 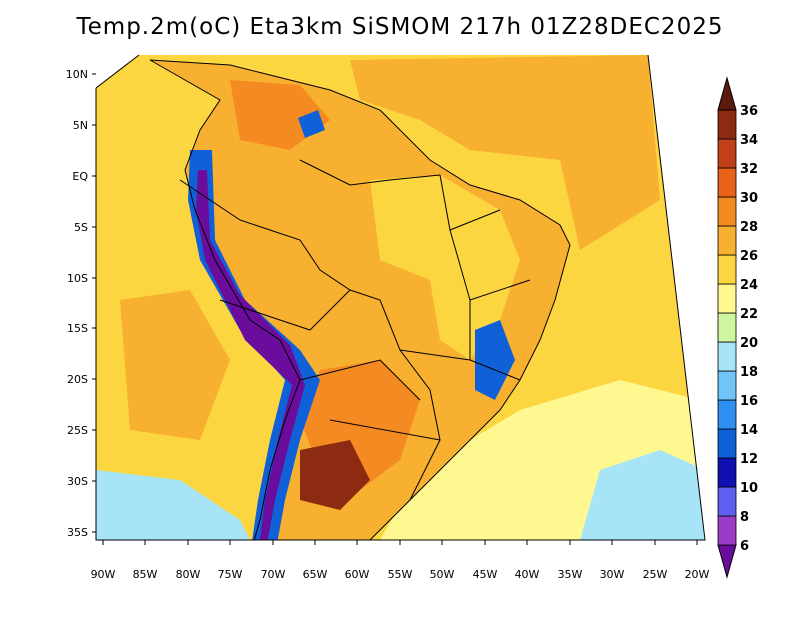 I want to click on lon-label: 70W, so click(x=273, y=574).